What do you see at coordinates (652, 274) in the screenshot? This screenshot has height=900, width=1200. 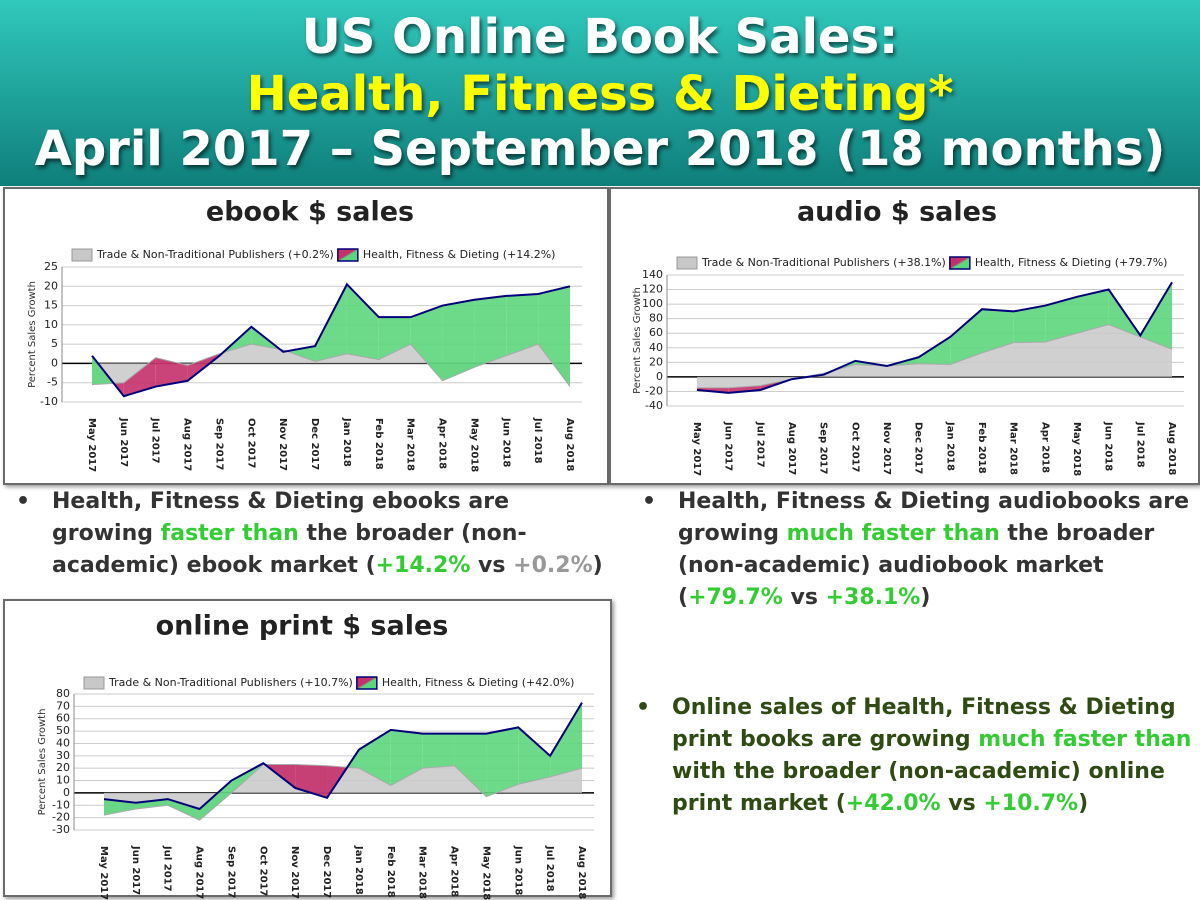 I see `y-tick-label: 140` at bounding box center [652, 274].